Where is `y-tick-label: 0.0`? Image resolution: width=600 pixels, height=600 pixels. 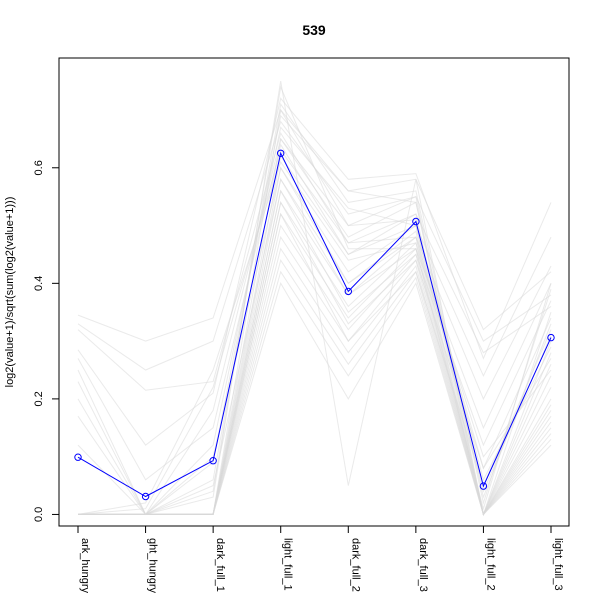
y-tick-label: 0.0 is located at coordinates (39, 514).